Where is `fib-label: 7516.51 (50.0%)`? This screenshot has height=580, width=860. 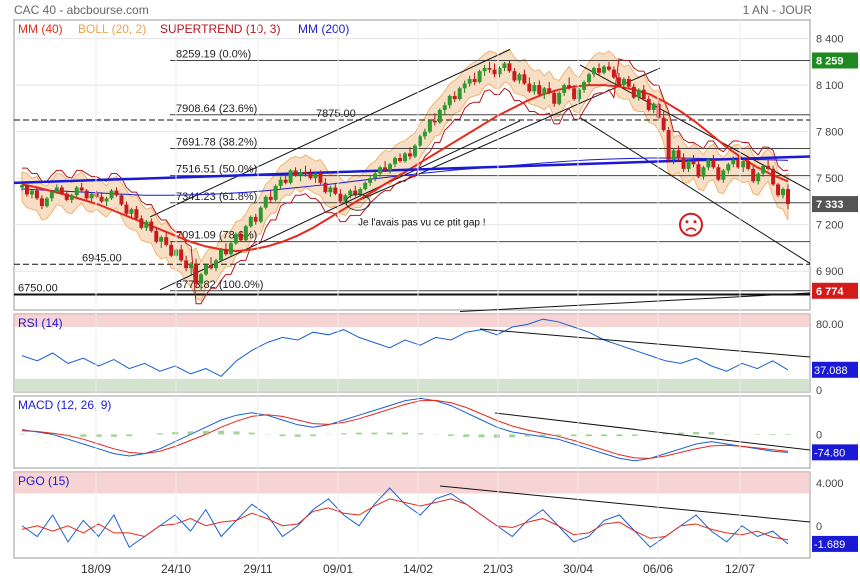
fib-label: 7516.51 (50.0%) is located at coordinates (216, 170).